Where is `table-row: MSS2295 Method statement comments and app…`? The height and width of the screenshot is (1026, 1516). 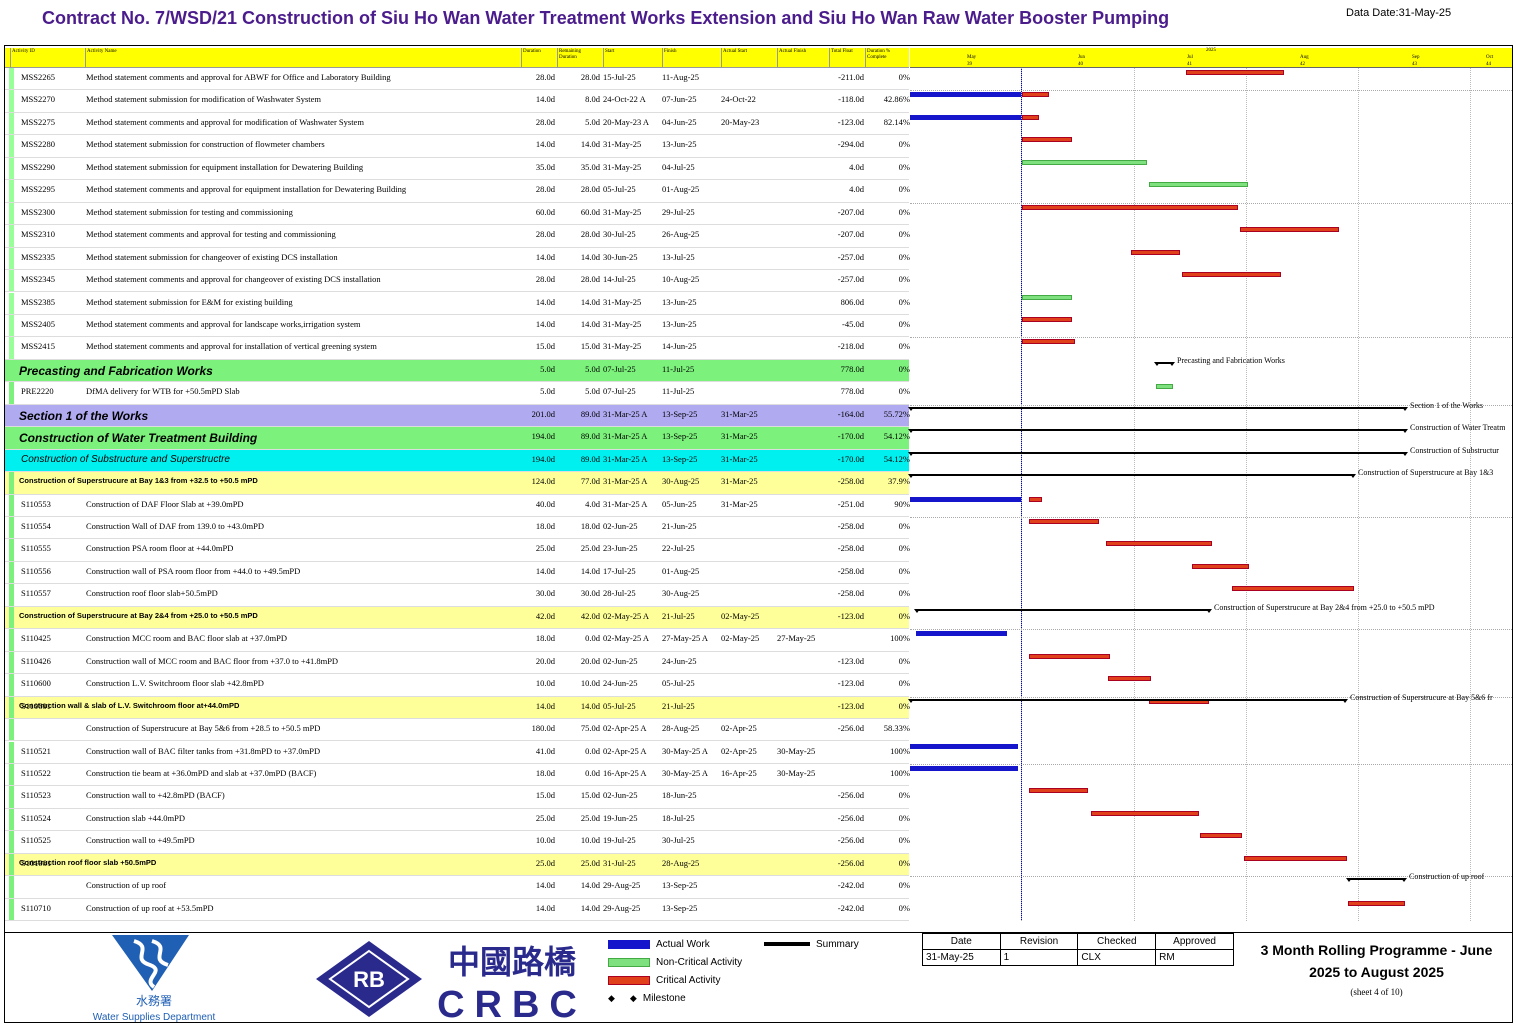 table-row: MSS2295 Method statement comments and app… is located at coordinates (457, 191).